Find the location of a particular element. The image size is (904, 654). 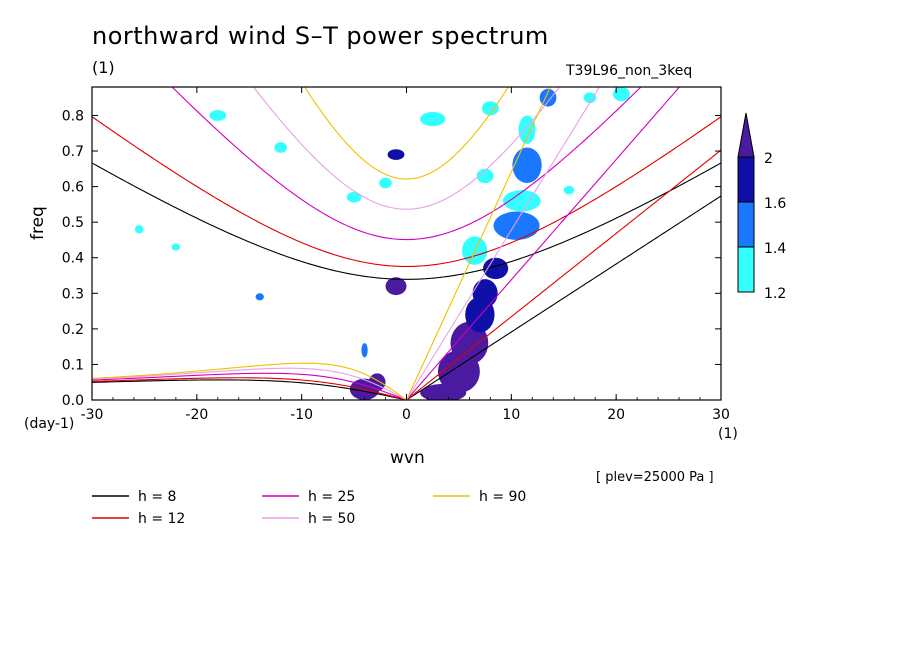

x-tick-label: -10 is located at coordinates (301, 415).